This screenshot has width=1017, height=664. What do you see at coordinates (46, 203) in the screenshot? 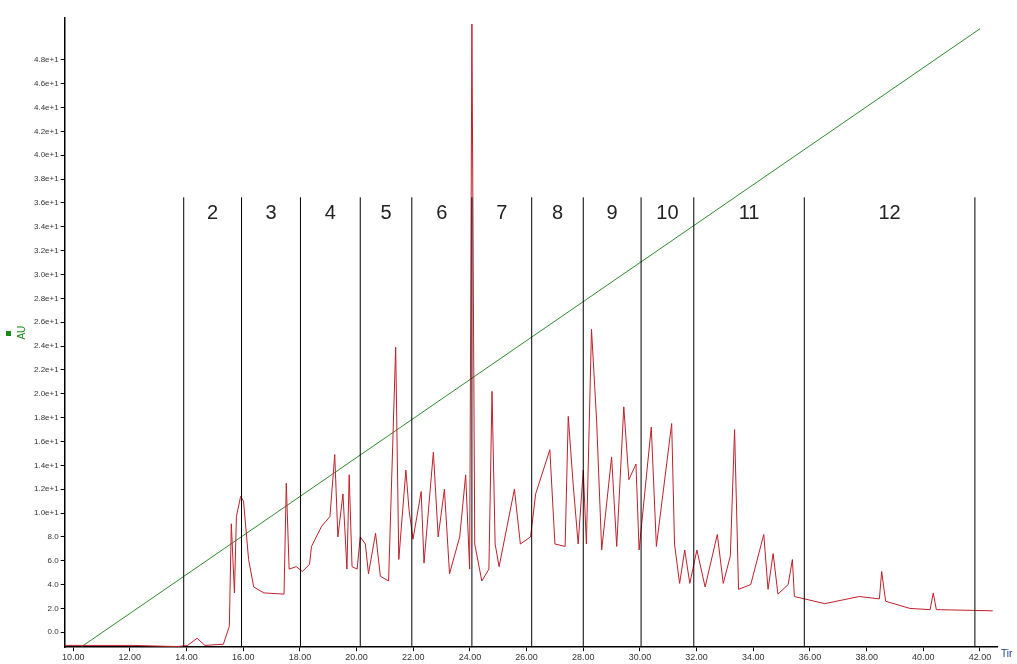
I see `y-tick-label: 3.6e+1` at bounding box center [46, 203].